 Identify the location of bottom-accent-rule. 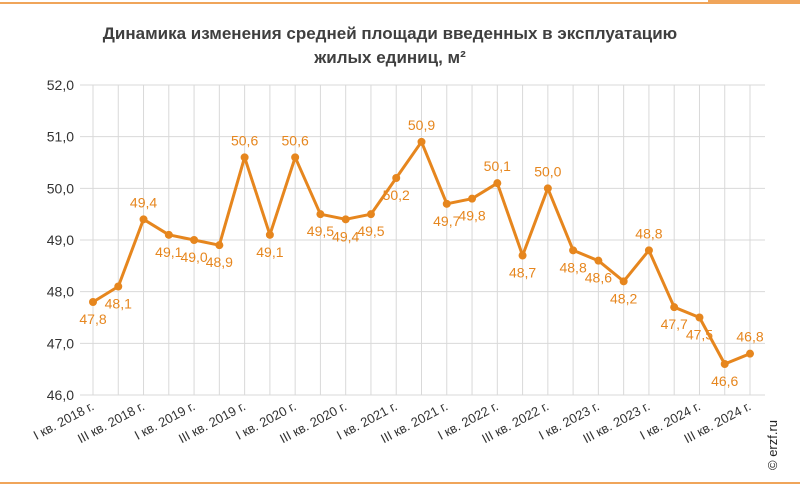
(400, 483).